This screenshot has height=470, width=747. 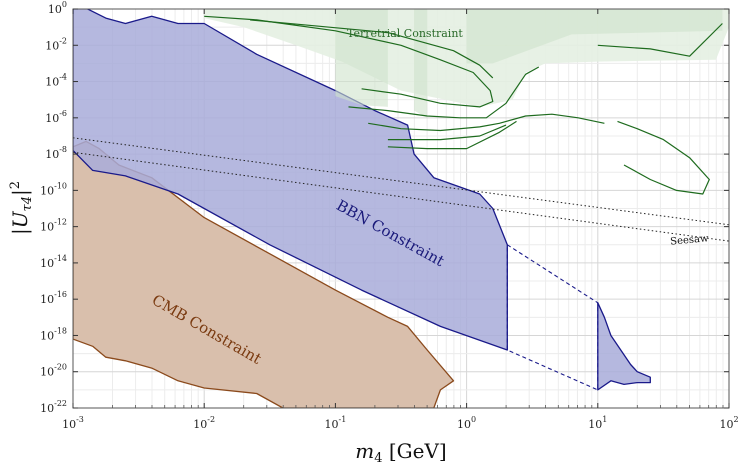 What do you see at coordinates (624, 346) in the screenshot?
I see `bbn-constraint-high-mass-region` at bounding box center [624, 346].